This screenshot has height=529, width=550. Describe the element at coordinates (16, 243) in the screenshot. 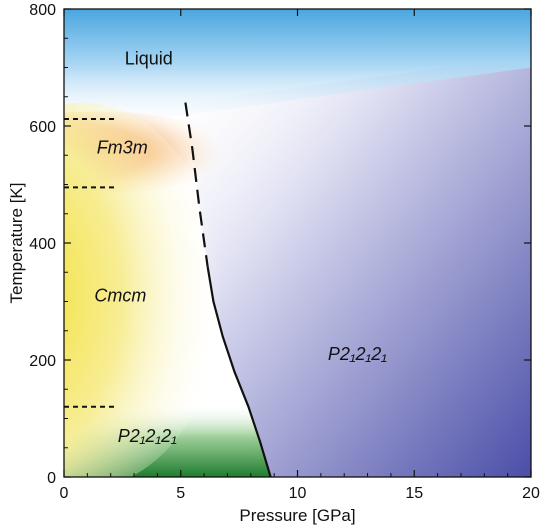

I see `y-axis-label: Temperature [K]` at that location.